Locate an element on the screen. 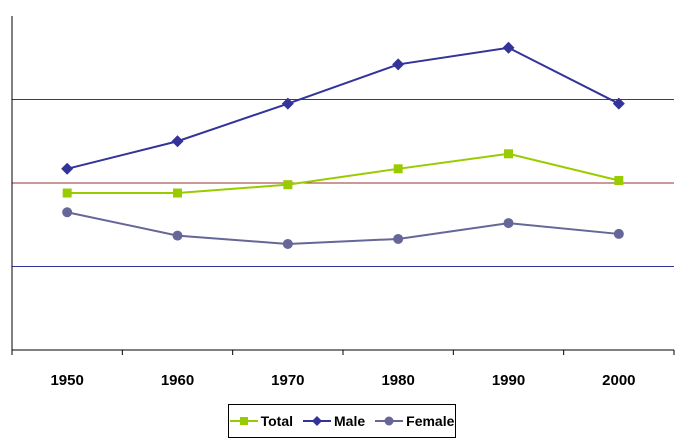 This screenshot has height=446, width=688. x-tick-label: 1970 is located at coordinates (287, 380).